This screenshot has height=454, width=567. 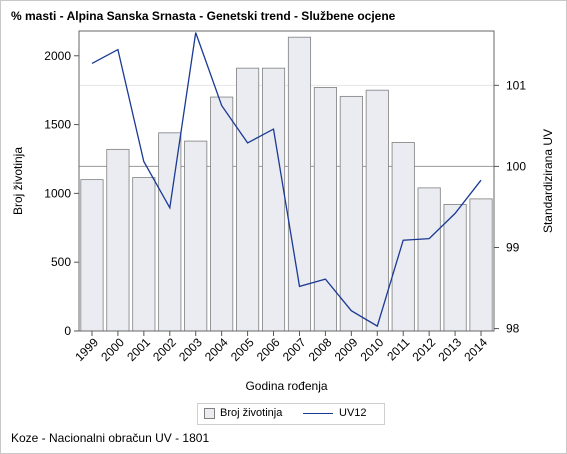 What do you see at coordinates (18, 181) in the screenshot?
I see `y-axis-title: Broj životinja` at bounding box center [18, 181].